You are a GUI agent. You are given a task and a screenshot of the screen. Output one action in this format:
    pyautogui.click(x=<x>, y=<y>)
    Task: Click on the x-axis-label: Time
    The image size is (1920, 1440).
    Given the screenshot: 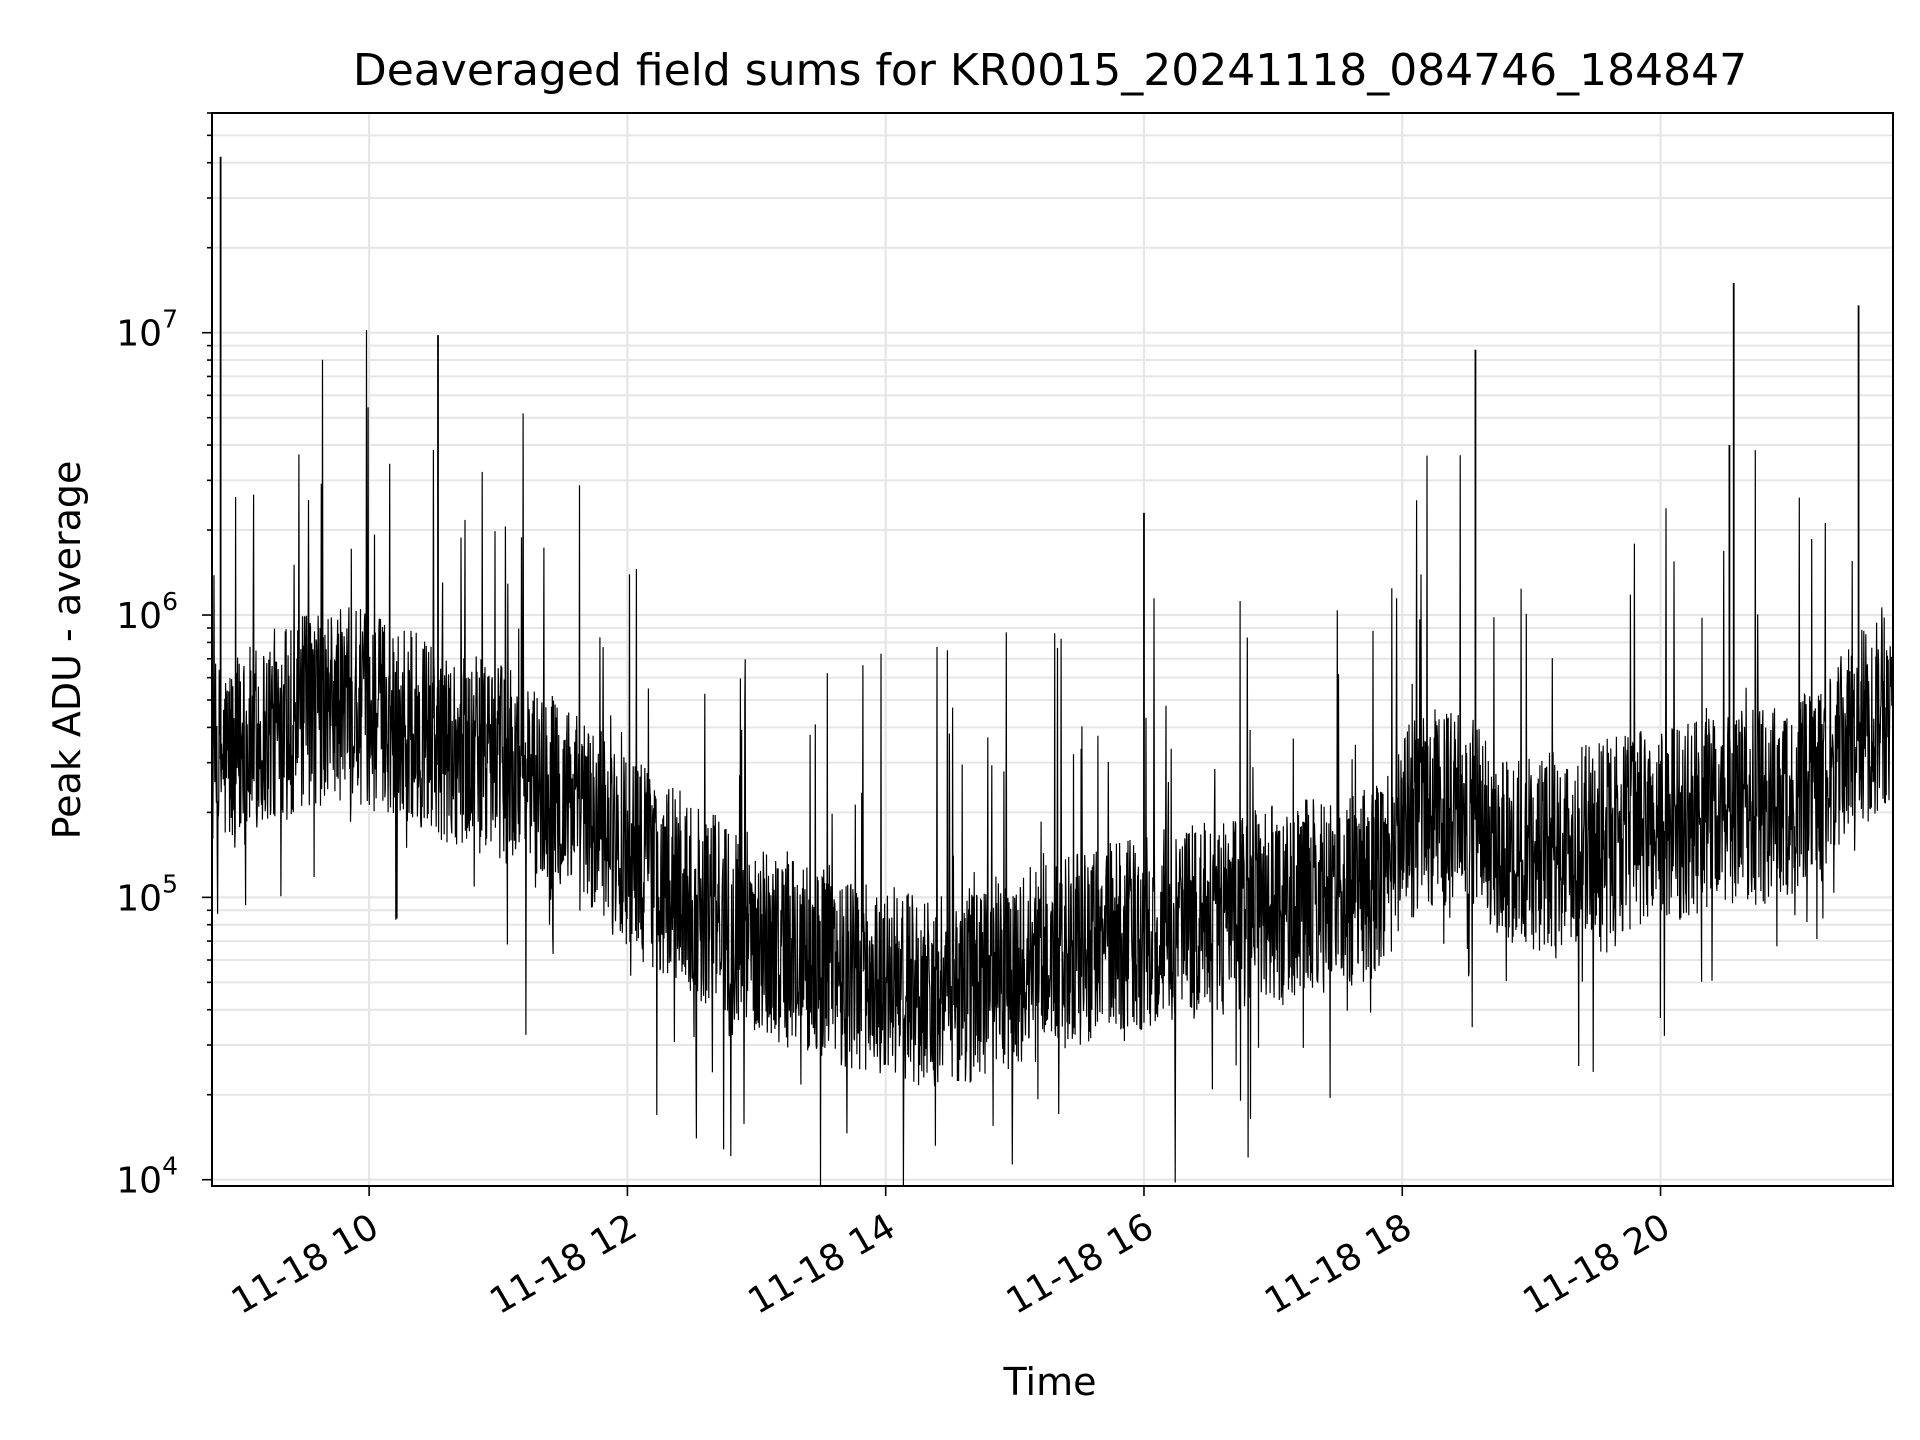 What is the action you would take?
    pyautogui.click(x=1050, y=1382)
    